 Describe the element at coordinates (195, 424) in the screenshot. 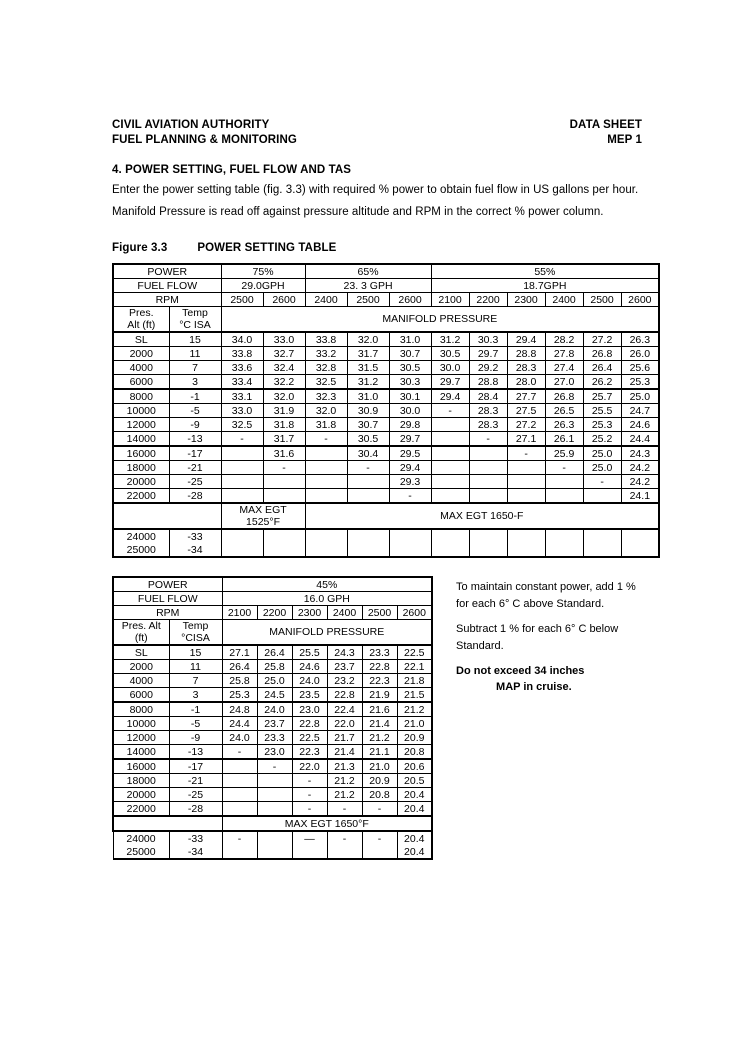

I see `temperature-cell: -9` at that location.